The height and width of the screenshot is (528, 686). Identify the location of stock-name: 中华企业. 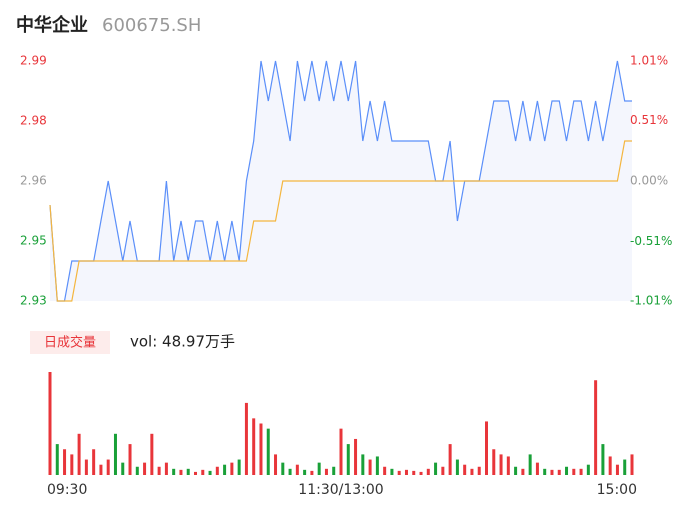
(52, 25).